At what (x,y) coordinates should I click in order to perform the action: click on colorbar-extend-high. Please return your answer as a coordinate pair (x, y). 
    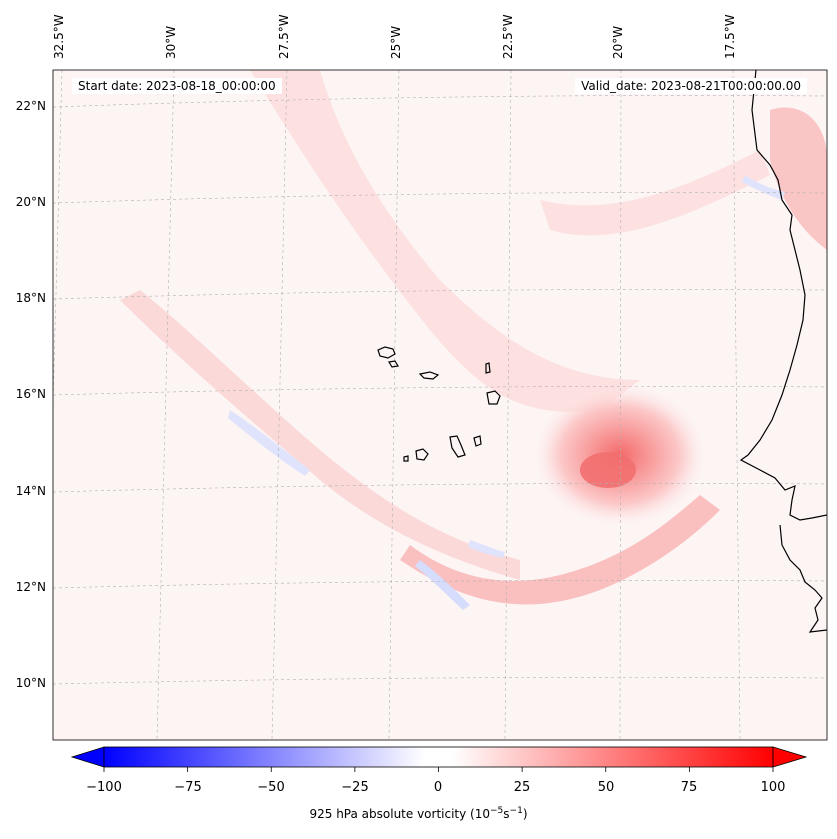
    Looking at the image, I should click on (790, 757).